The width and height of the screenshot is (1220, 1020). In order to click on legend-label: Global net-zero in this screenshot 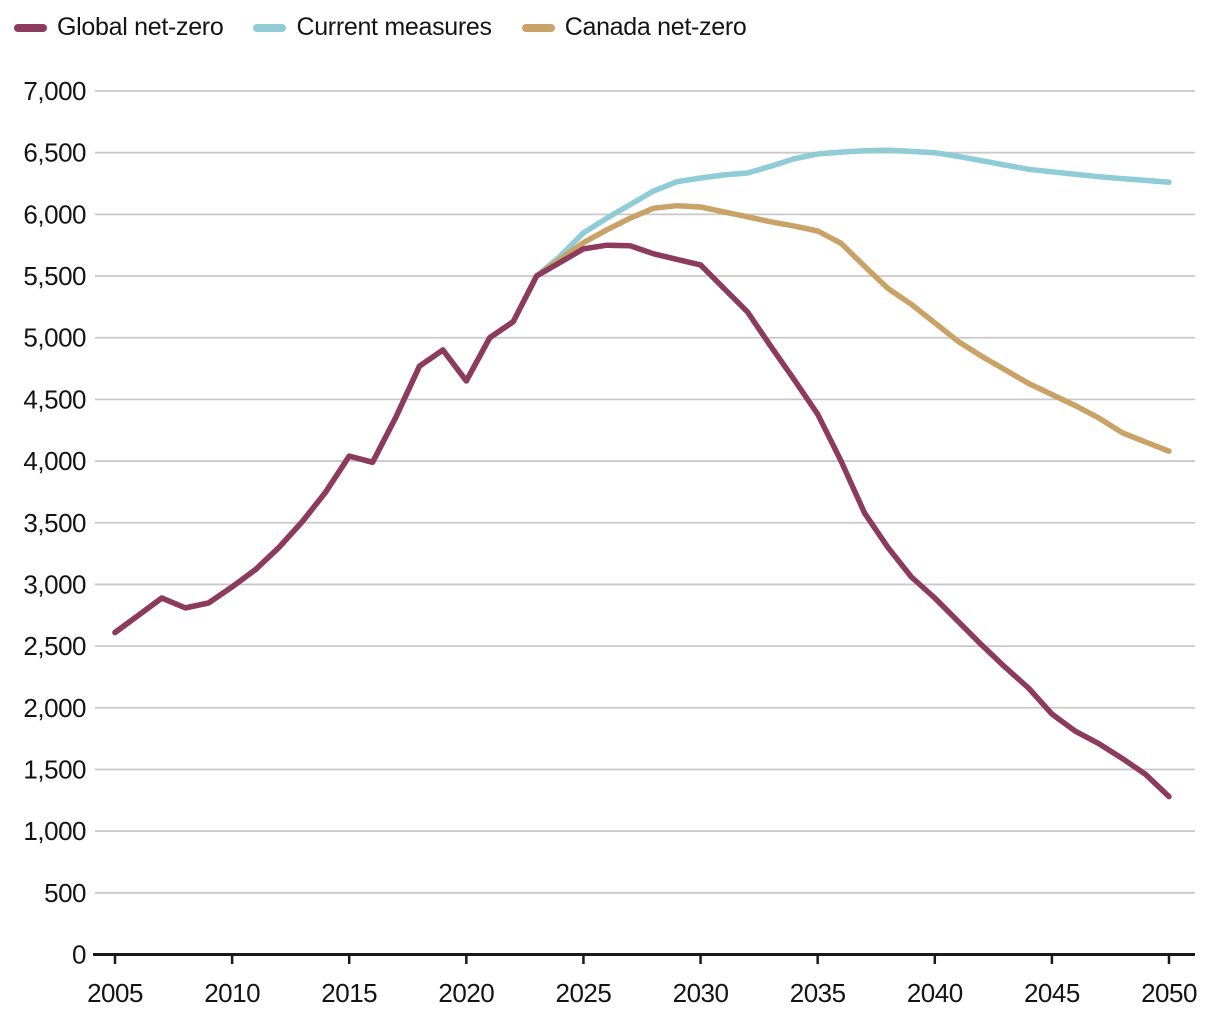, I will do `click(140, 27)`.